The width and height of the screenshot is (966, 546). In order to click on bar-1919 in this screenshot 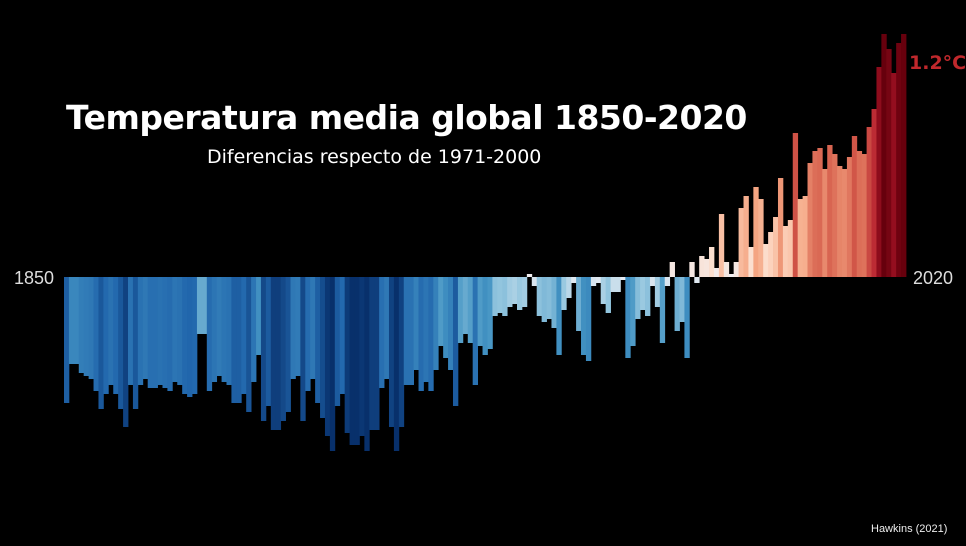, I will do `click(406, 331)`.